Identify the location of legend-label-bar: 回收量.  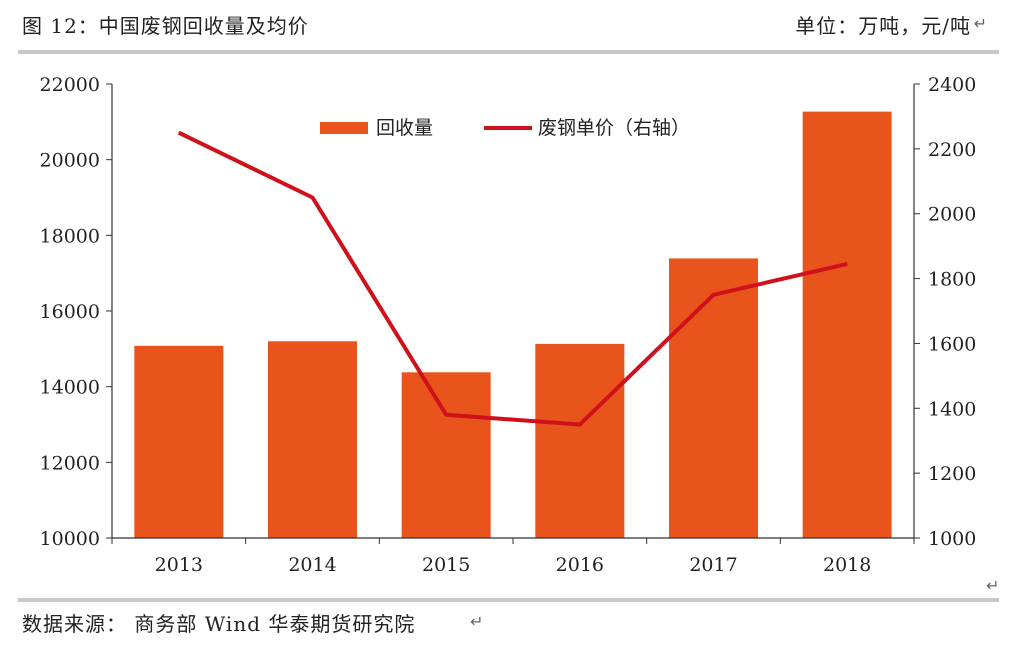
(404, 128).